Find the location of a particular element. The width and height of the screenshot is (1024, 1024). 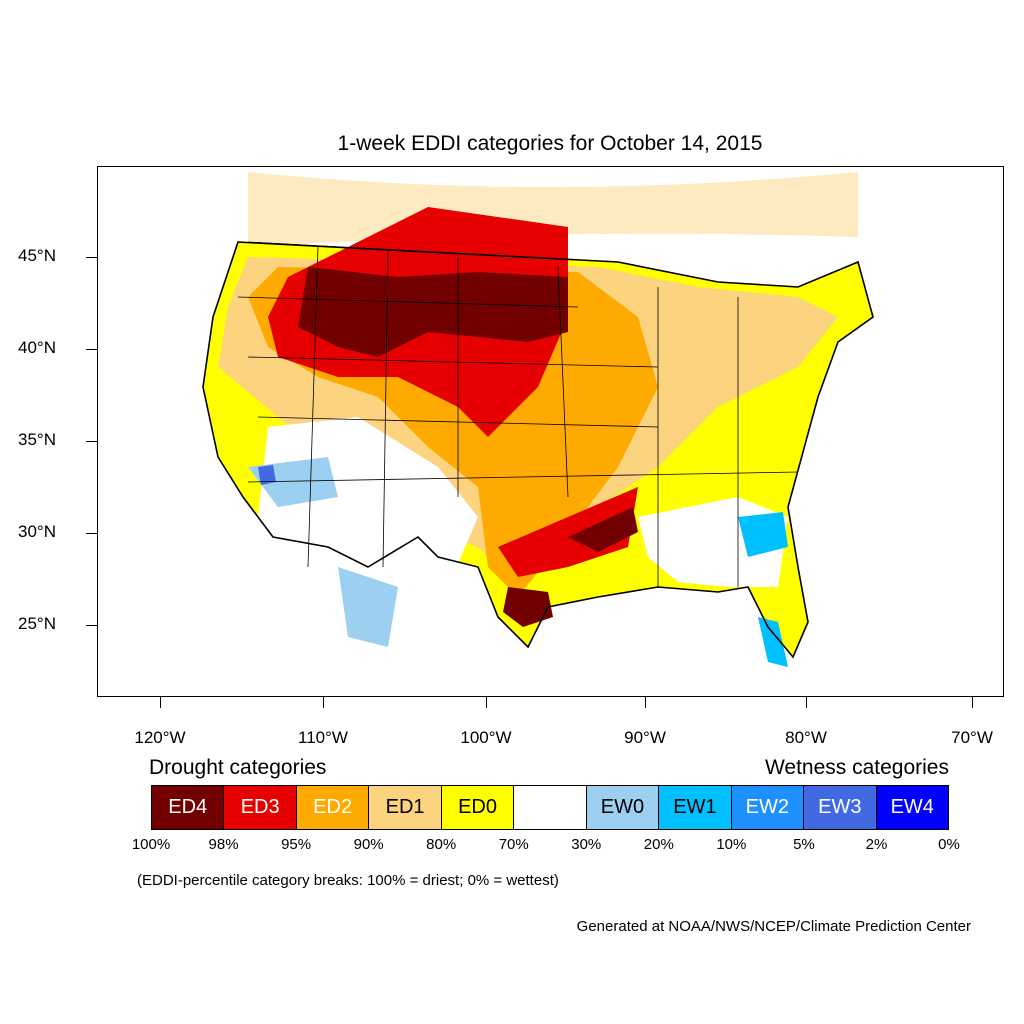

lat-label-25: 25°N is located at coordinates (37, 623).